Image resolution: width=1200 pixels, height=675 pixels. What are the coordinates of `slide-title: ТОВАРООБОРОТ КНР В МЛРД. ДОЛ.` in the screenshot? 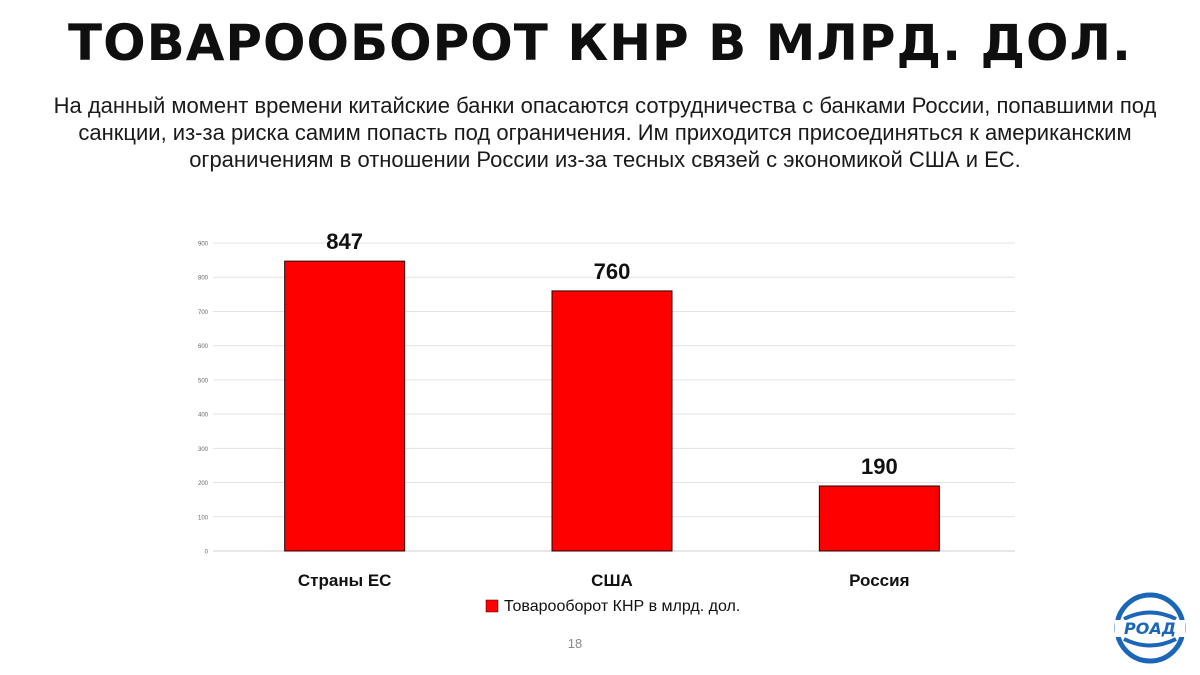 It's located at (600, 43).